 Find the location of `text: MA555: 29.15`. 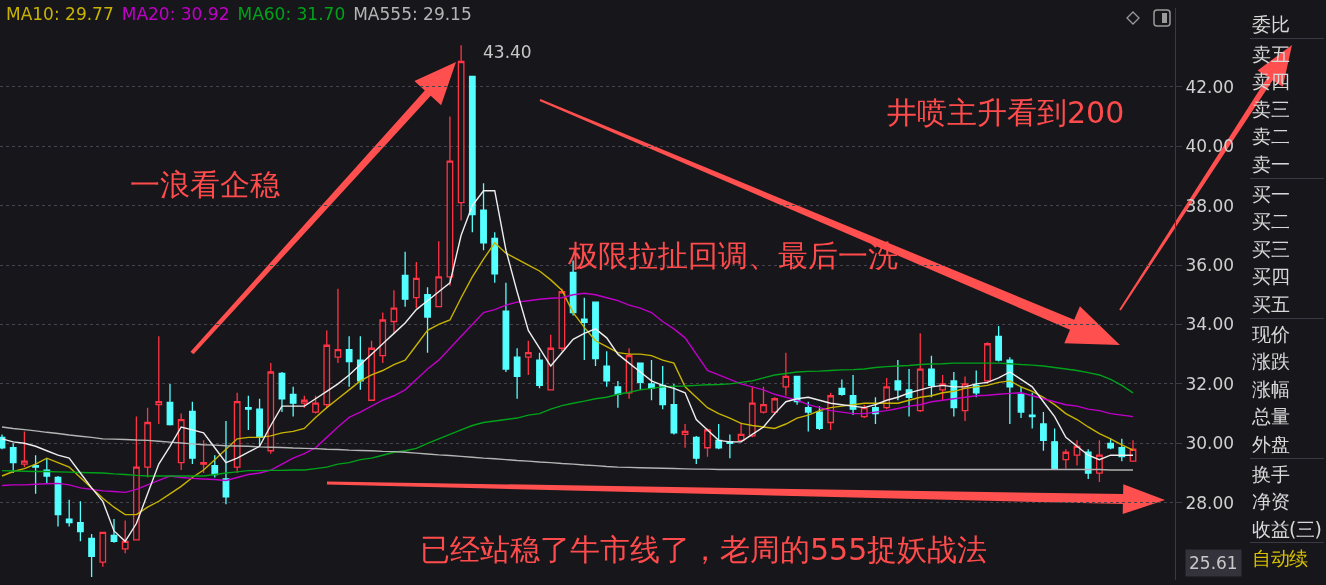

text: MA555: 29.15 is located at coordinates (412, 14).